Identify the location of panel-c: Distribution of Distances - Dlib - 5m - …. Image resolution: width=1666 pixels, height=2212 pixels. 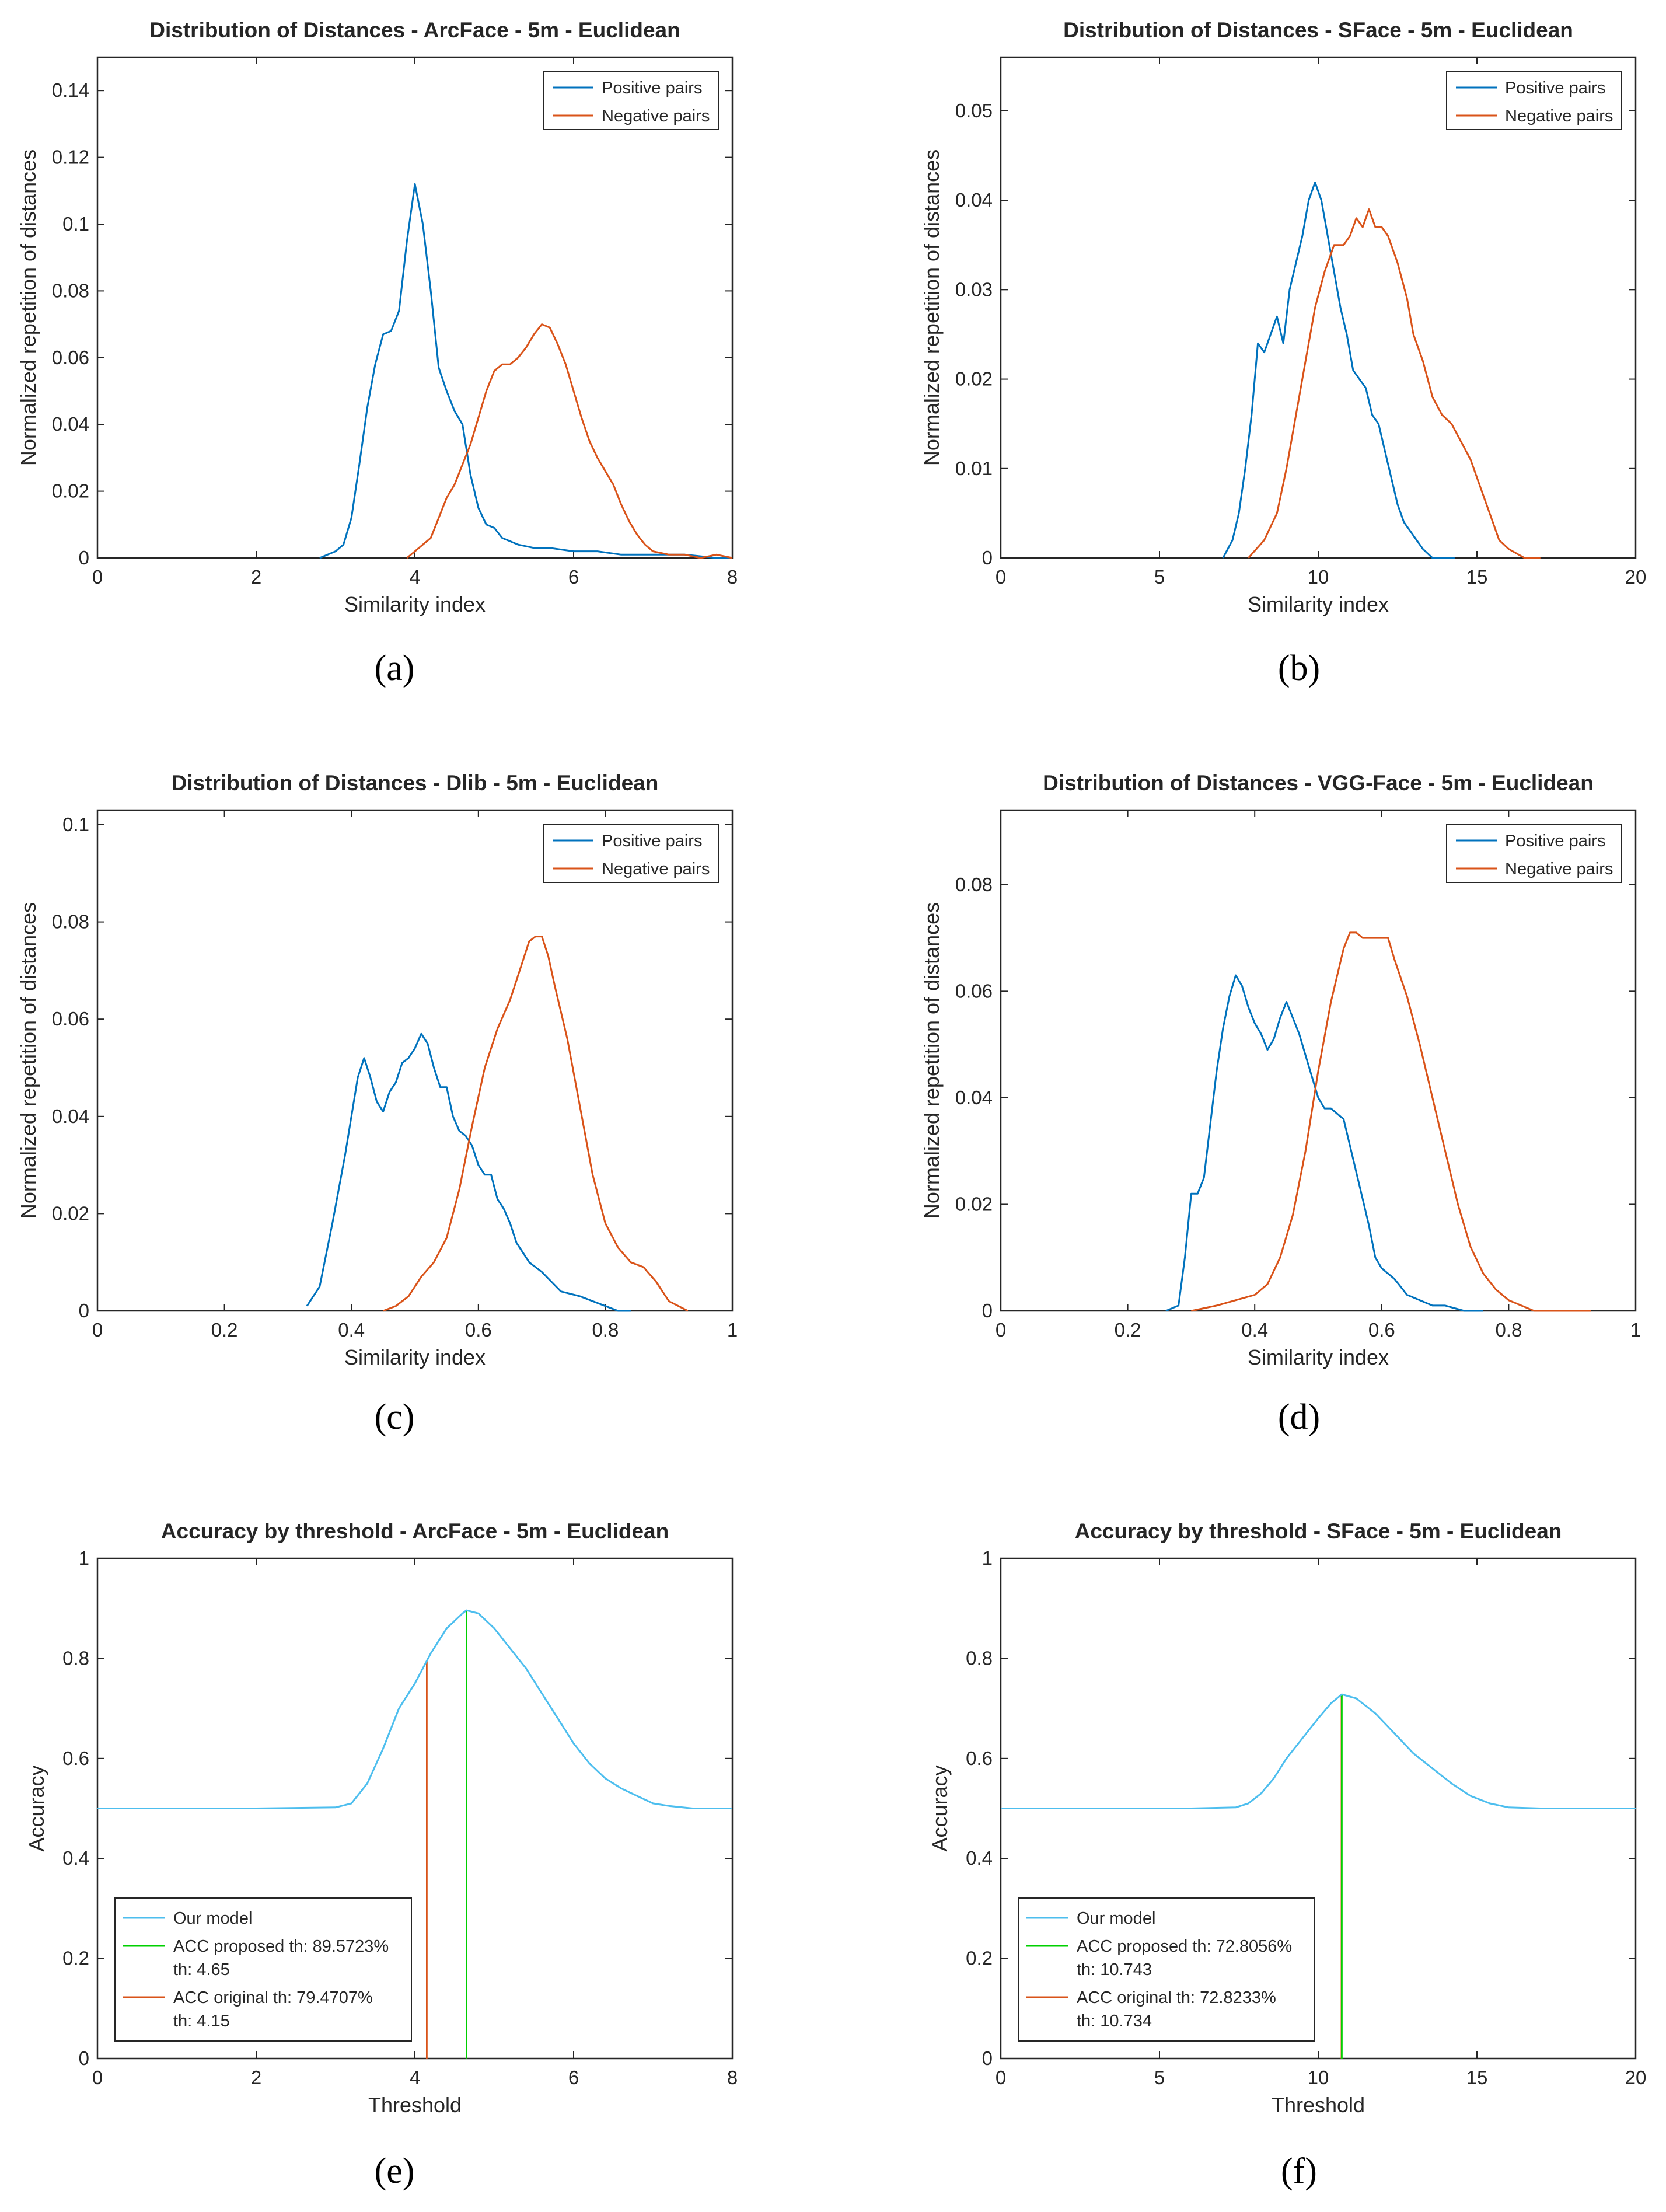
(377, 1104).